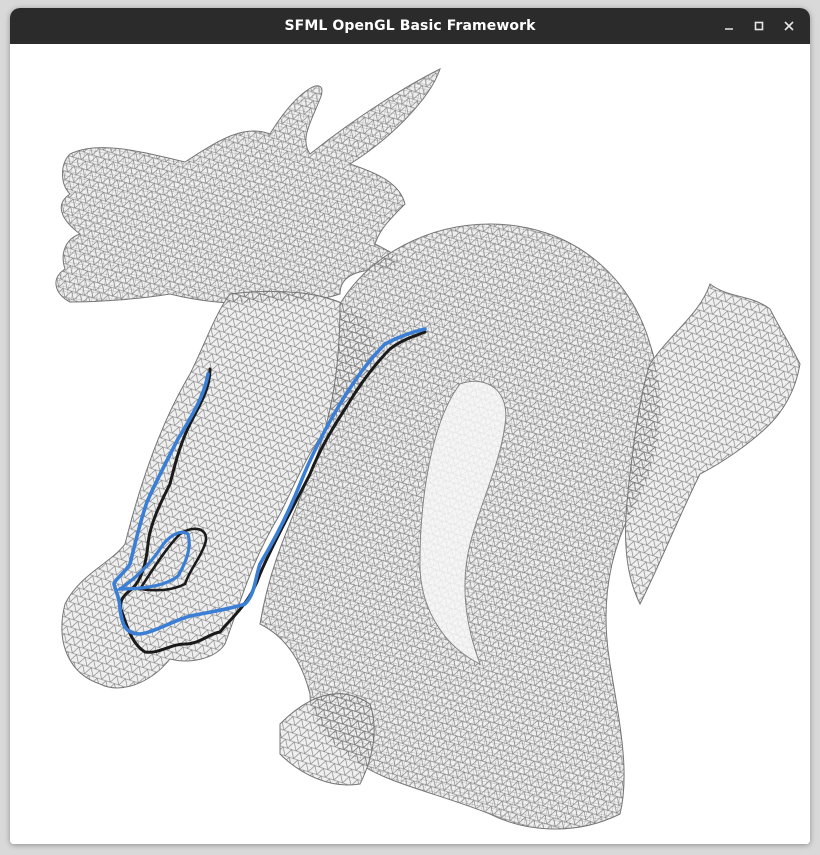 Image resolution: width=820 pixels, height=855 pixels. I want to click on window-title: SFML OpenGL Basic Framework, so click(410, 26).